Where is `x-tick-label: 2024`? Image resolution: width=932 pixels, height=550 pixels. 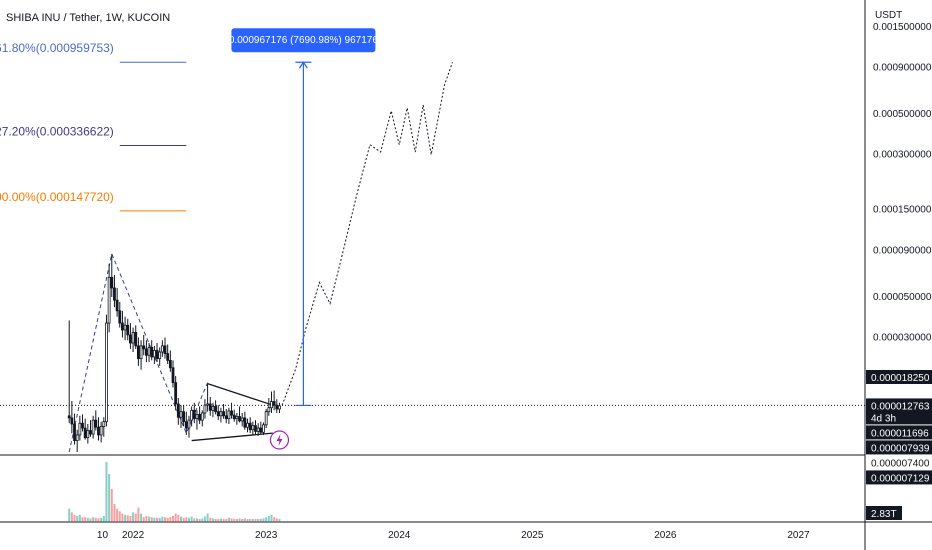
x-tick-label: 2024 is located at coordinates (399, 535).